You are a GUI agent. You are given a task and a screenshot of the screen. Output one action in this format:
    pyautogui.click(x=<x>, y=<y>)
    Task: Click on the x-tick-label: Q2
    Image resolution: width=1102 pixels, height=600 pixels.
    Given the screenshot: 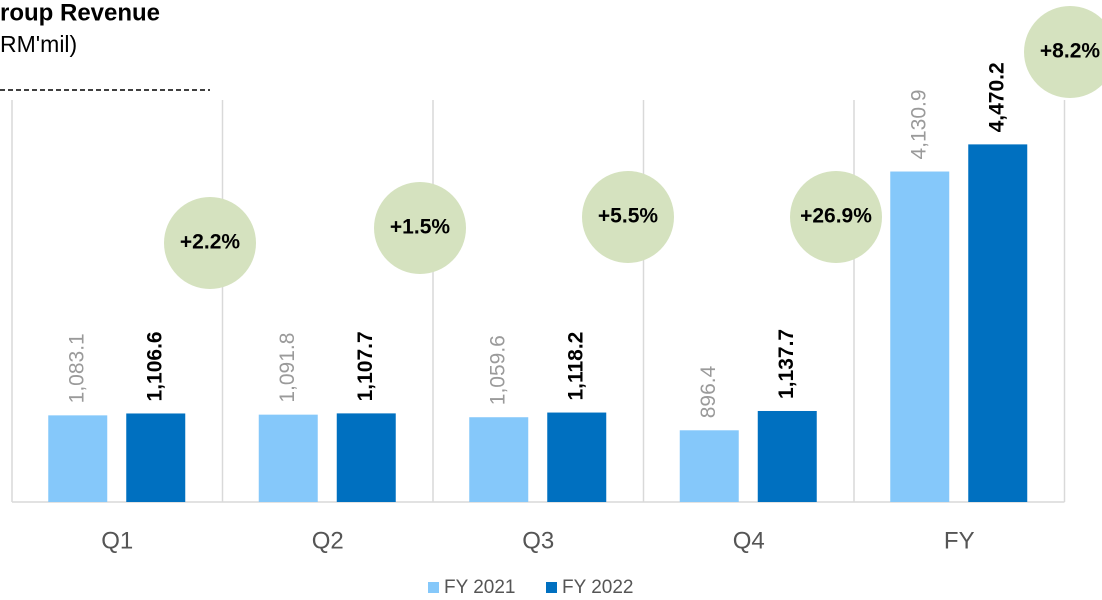 What is the action you would take?
    pyautogui.click(x=328, y=540)
    